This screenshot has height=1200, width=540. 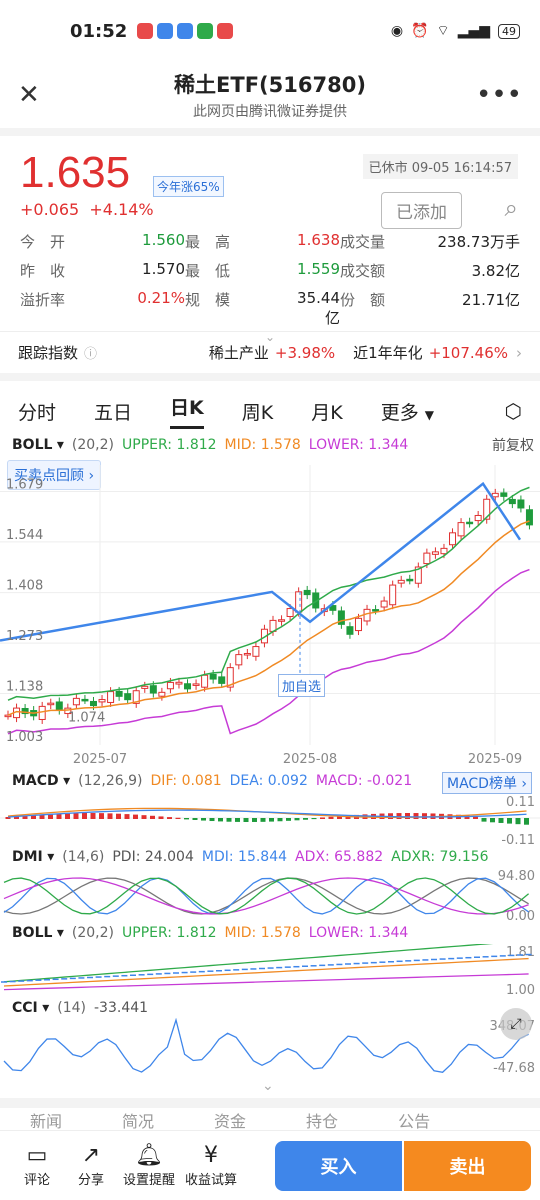 I want to click on tab-weekly-k: 周K, so click(x=257, y=412).